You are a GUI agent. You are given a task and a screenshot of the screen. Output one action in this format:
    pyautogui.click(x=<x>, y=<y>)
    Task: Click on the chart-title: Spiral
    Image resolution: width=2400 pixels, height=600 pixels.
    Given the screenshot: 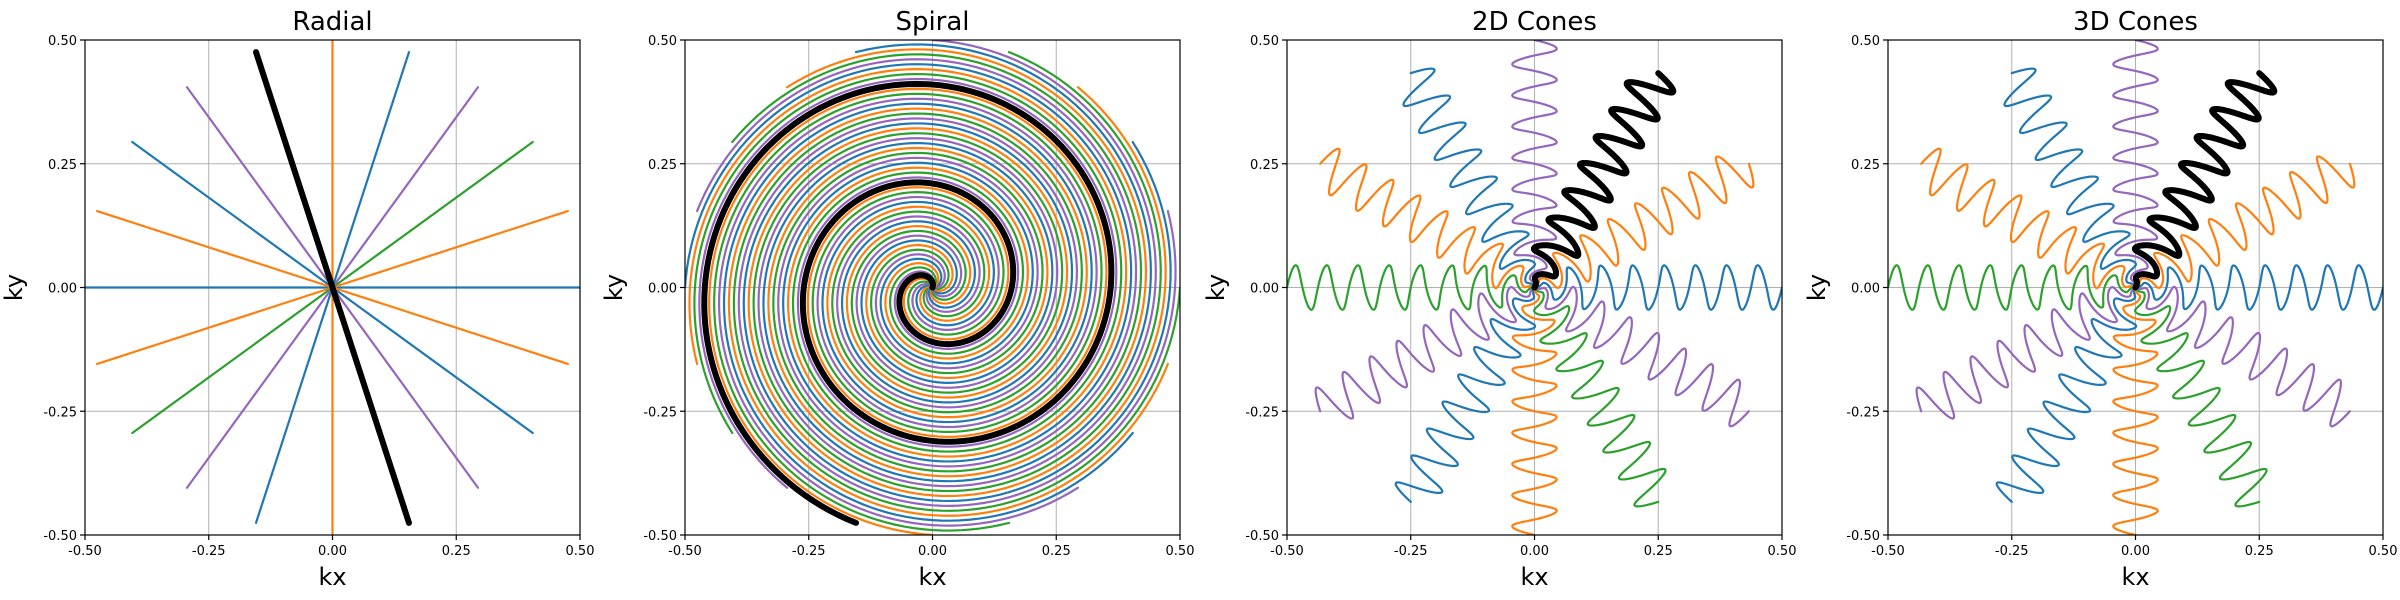 What is the action you would take?
    pyautogui.click(x=932, y=22)
    